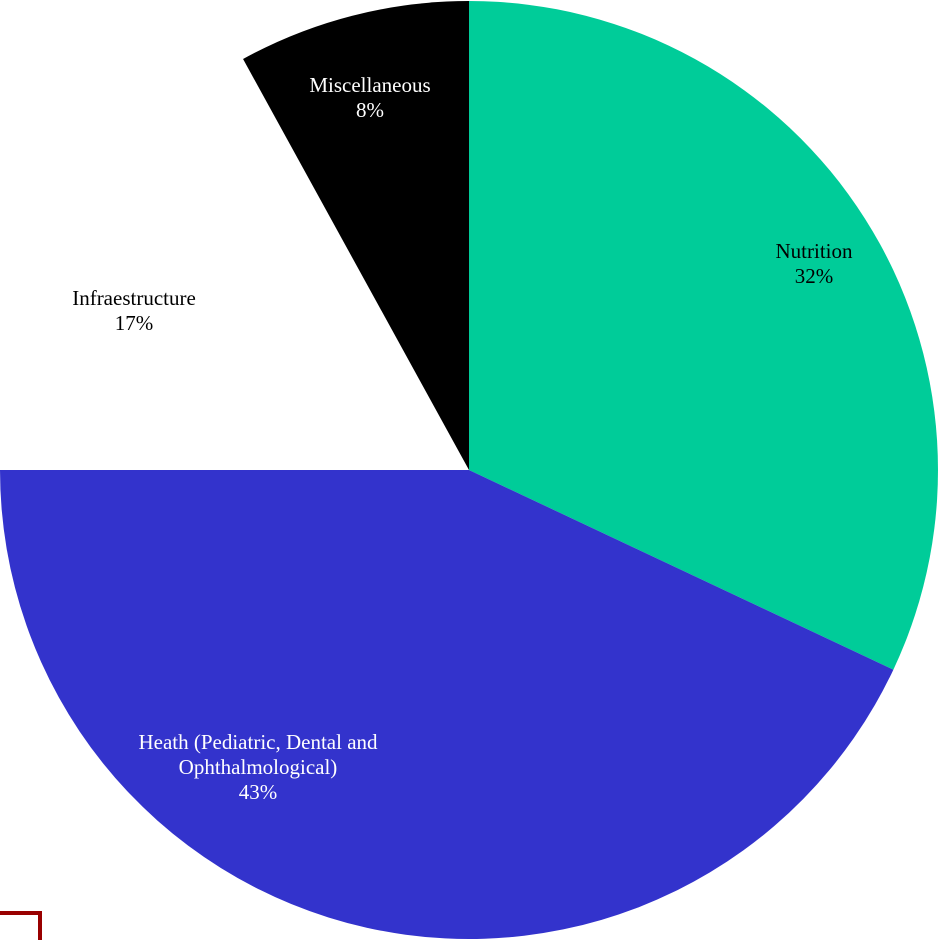 The width and height of the screenshot is (939, 945). Describe the element at coordinates (356, 235) in the screenshot. I see `pie-slice-miscellaneous` at that location.